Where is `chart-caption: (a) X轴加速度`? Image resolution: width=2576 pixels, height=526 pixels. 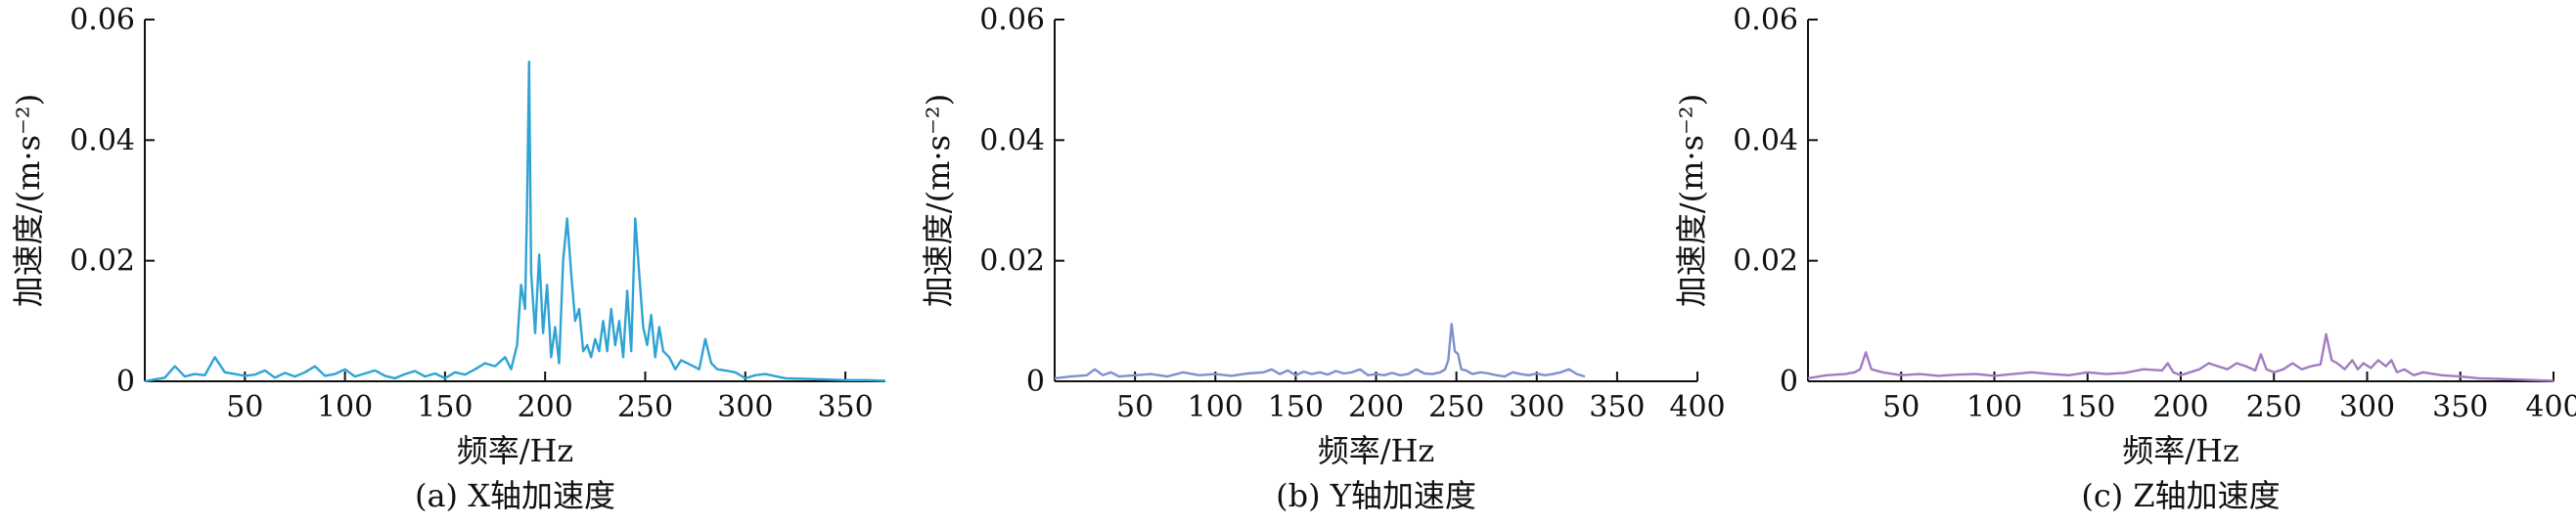
chart-caption: (a) X轴加速度 is located at coordinates (515, 495).